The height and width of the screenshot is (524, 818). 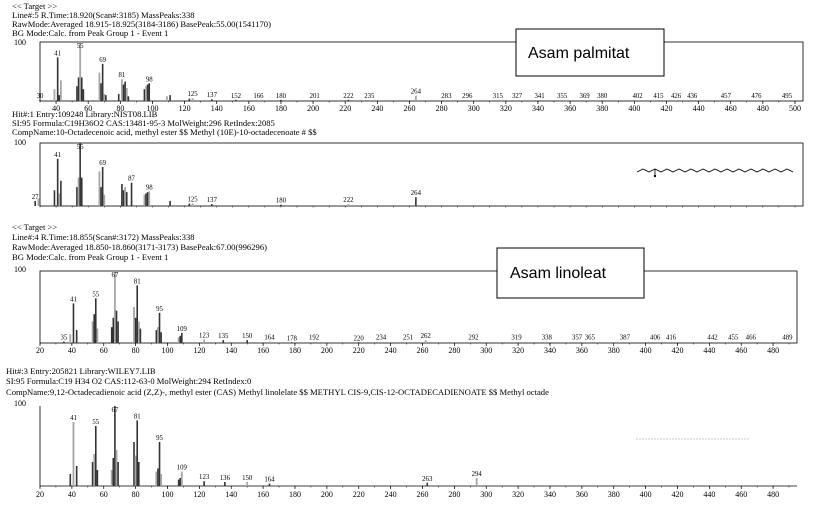 What do you see at coordinates (671, 338) in the screenshot?
I see `peak-label: 416` at bounding box center [671, 338].